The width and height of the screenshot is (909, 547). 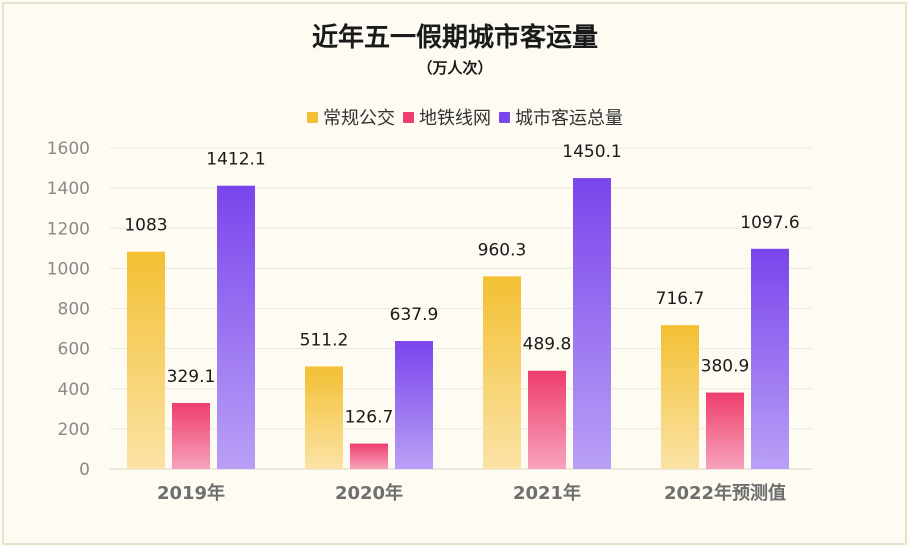 I want to click on legend-label-0: 常规公交, so click(x=359, y=118).